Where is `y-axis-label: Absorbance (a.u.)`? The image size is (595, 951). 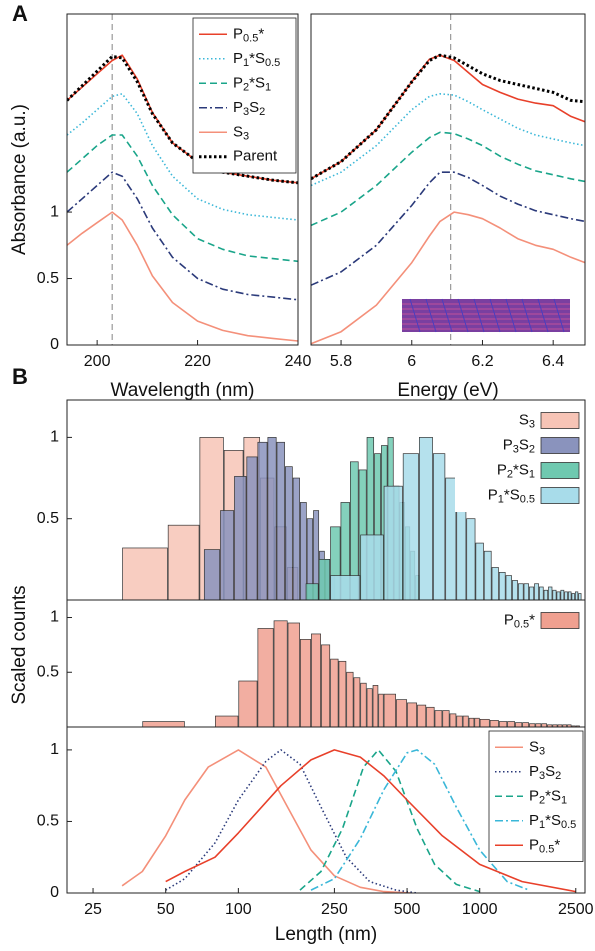
y-axis-label: Absorbance (a.u.) is located at coordinates (19, 179).